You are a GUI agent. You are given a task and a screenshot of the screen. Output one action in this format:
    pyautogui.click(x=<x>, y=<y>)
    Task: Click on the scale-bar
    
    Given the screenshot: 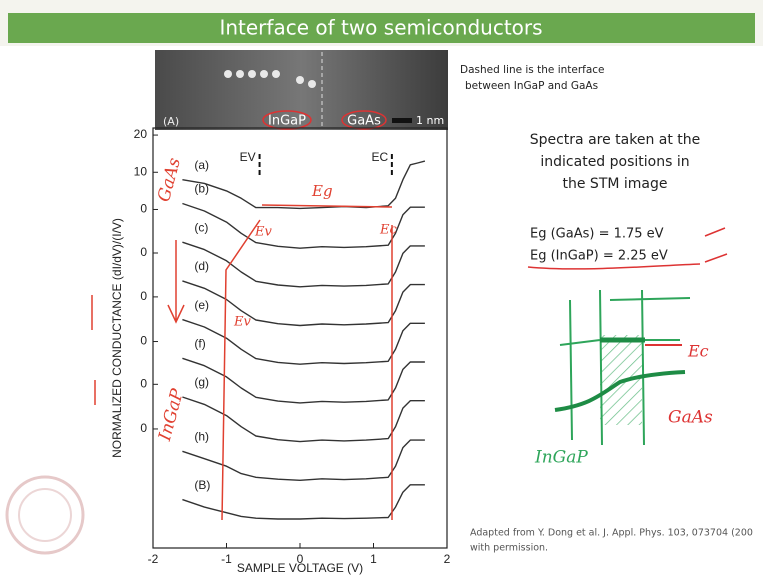 What is the action you would take?
    pyautogui.click(x=402, y=120)
    